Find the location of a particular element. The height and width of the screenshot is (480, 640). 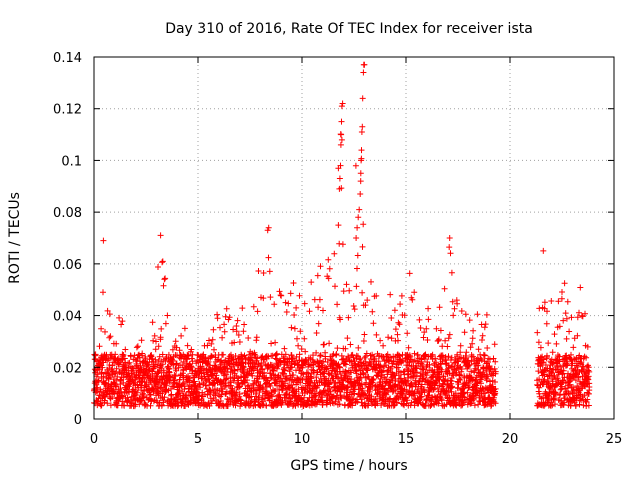

y-tick-label: 0.04 is located at coordinates (67, 317).